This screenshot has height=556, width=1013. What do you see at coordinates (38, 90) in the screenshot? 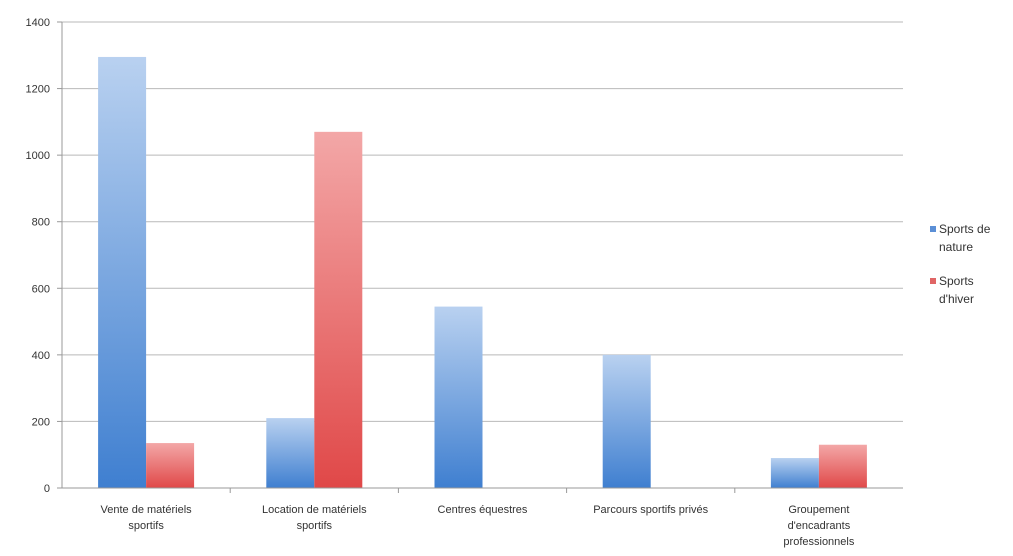
I see `y-tick-label: 1200` at bounding box center [38, 90].